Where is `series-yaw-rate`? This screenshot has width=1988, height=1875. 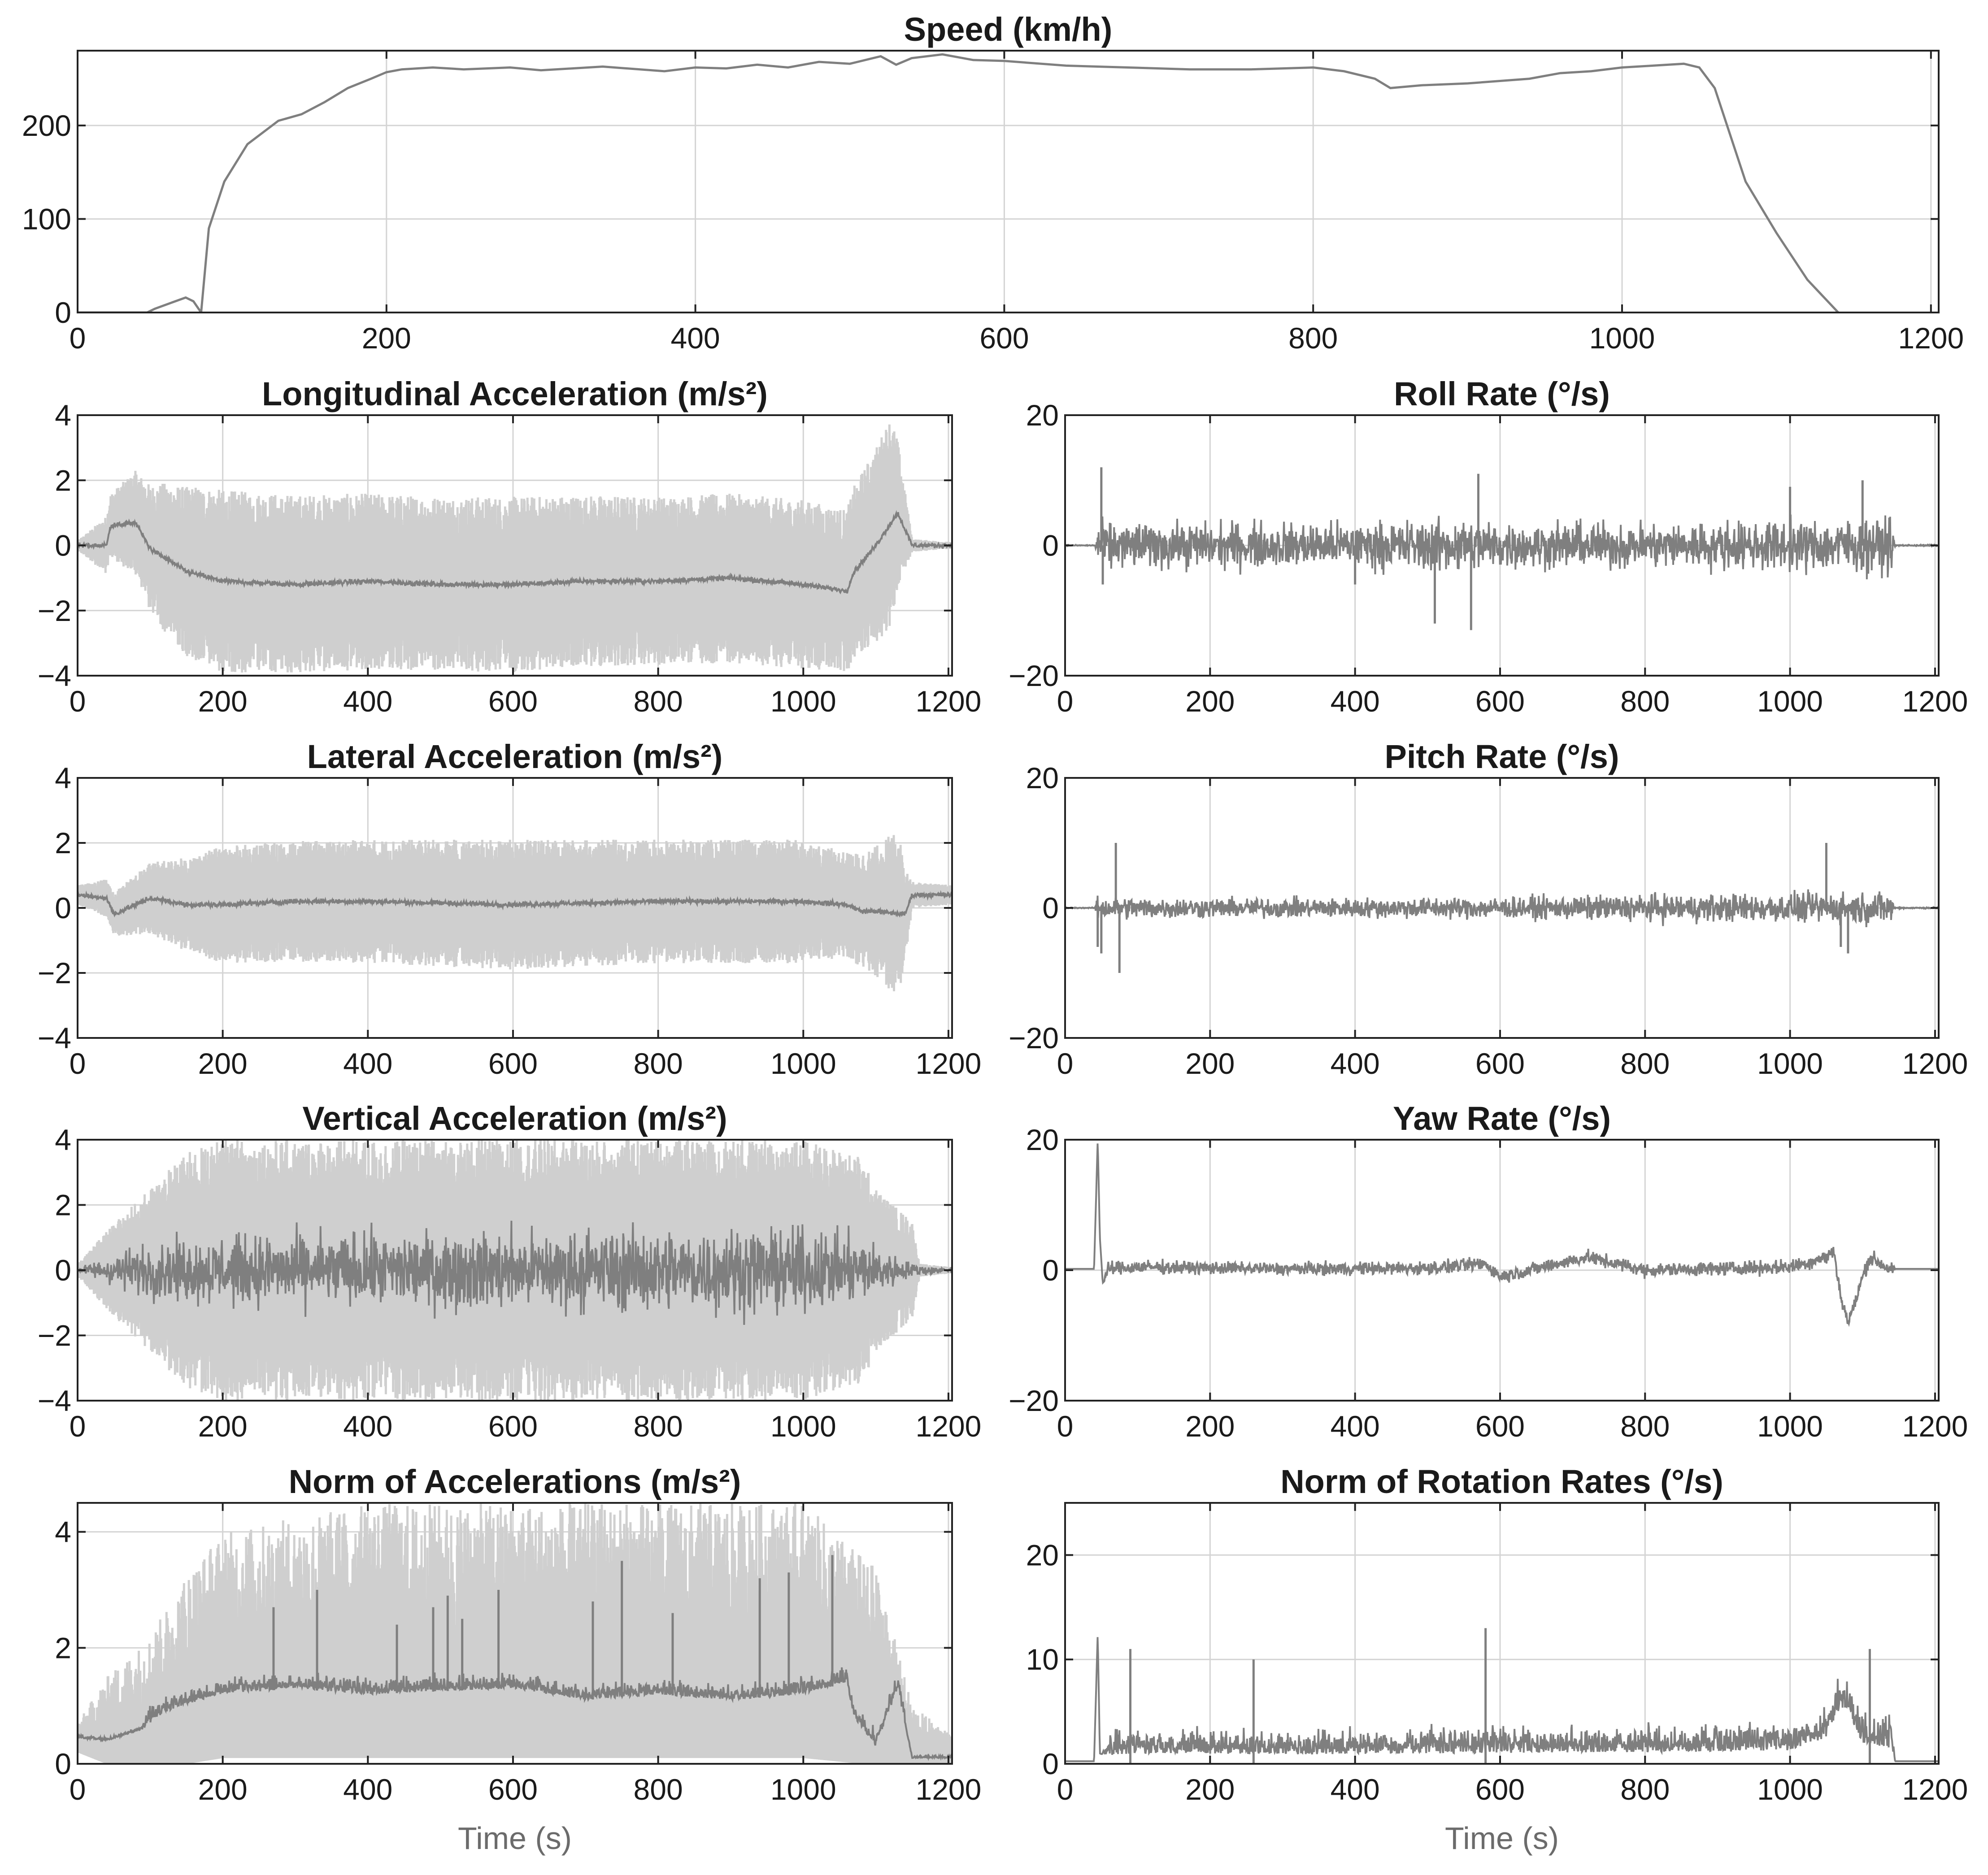
series-yaw-rate is located at coordinates (1502, 1235).